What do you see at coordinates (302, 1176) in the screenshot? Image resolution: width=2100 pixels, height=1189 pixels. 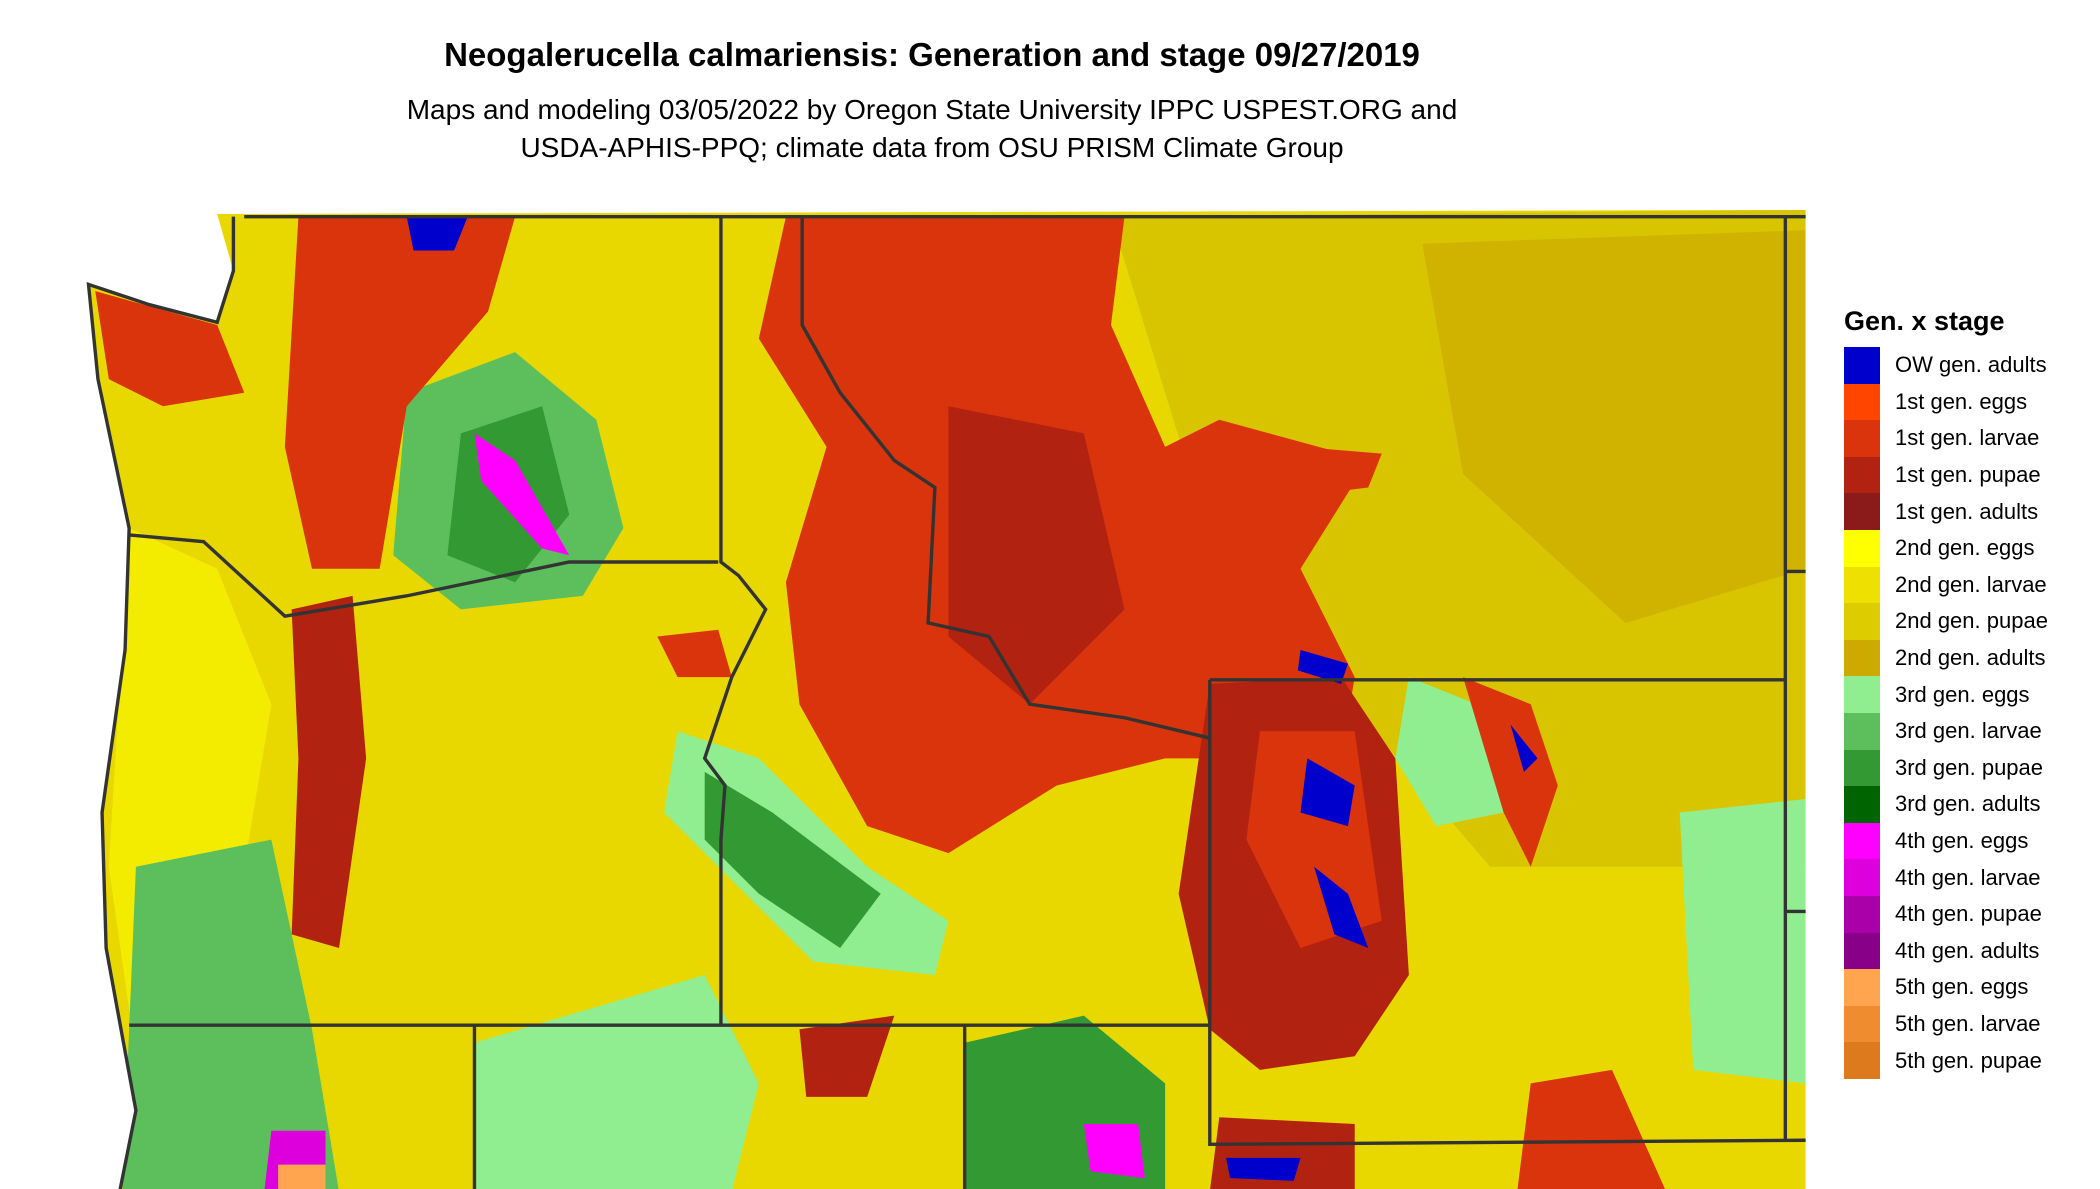 I see `region-5th-gen-eggs` at bounding box center [302, 1176].